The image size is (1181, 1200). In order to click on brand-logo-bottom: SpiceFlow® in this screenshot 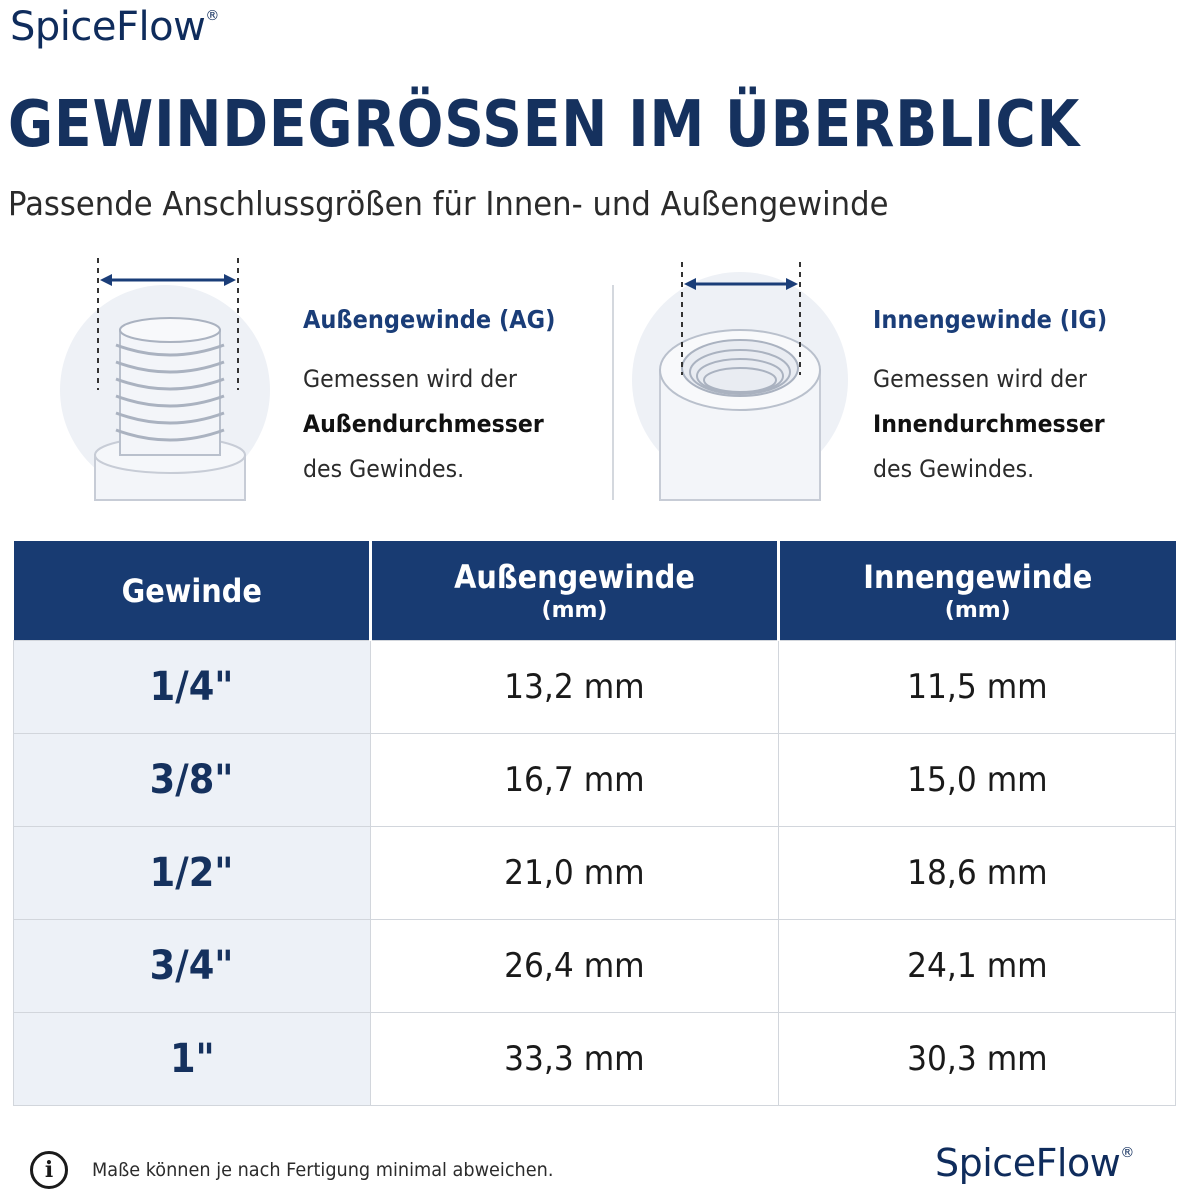, I will do `click(1034, 1163)`.